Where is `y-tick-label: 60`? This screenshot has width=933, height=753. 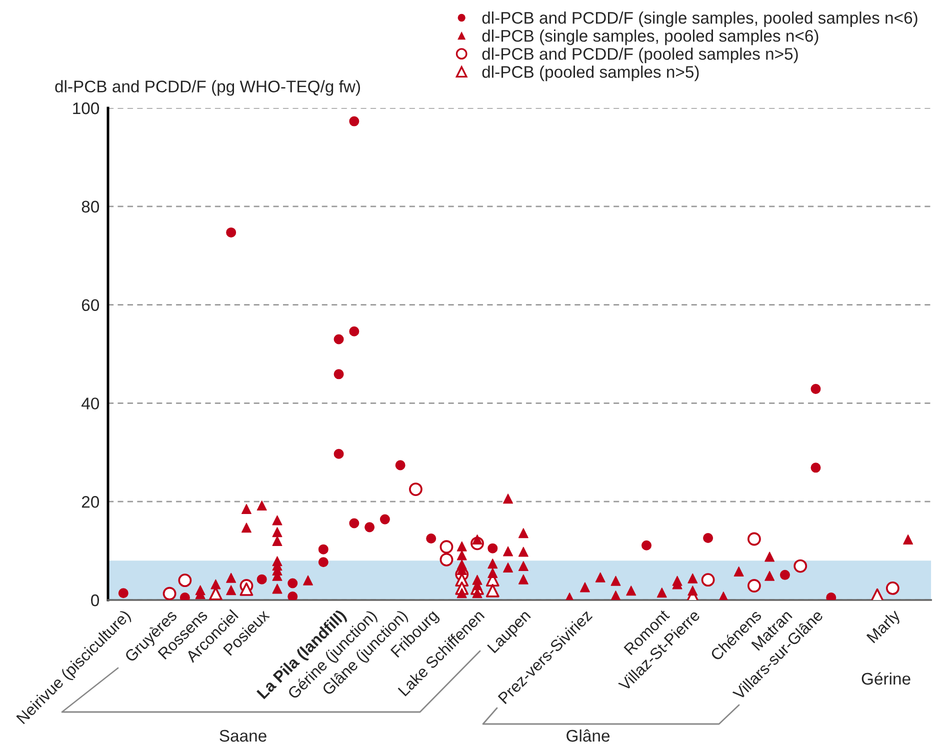
y-tick-label: 60 is located at coordinates (91, 305).